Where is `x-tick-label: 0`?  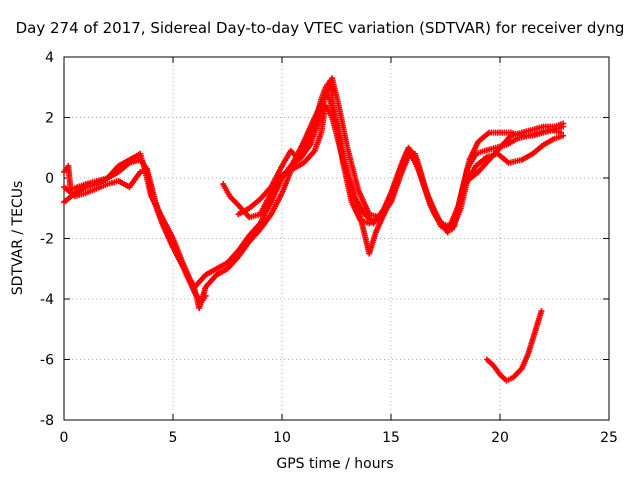 x-tick-label: 0 is located at coordinates (64, 438).